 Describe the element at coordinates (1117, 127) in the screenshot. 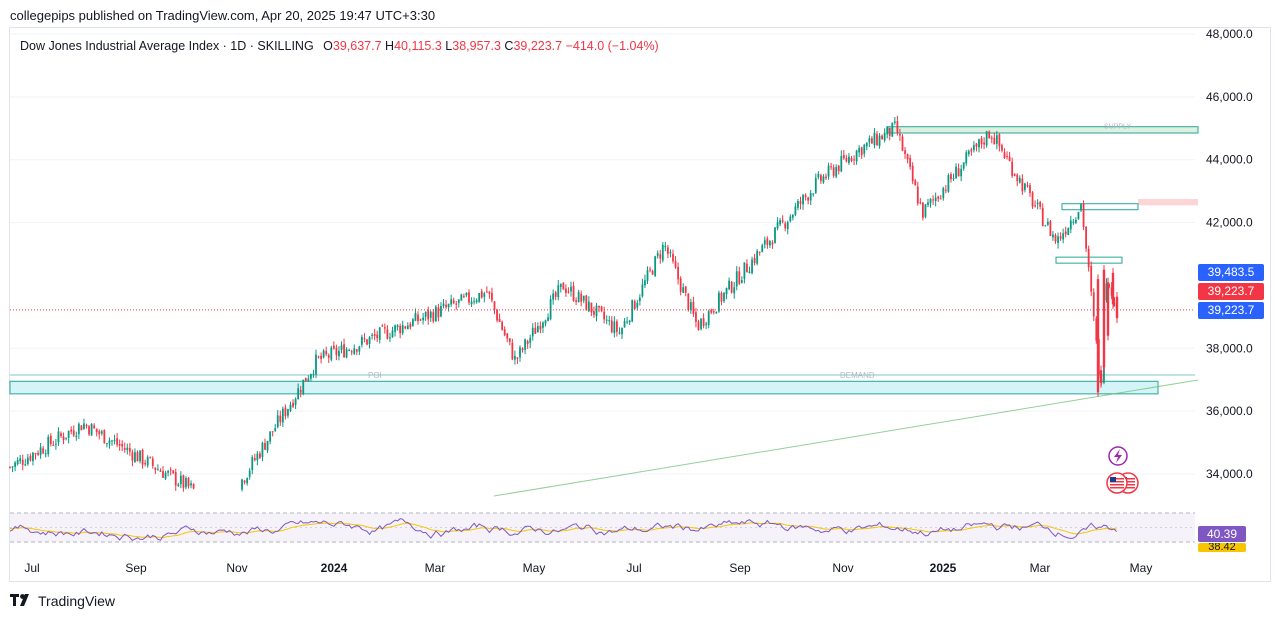

I see `supply-zone-label: SUPPLY` at that location.